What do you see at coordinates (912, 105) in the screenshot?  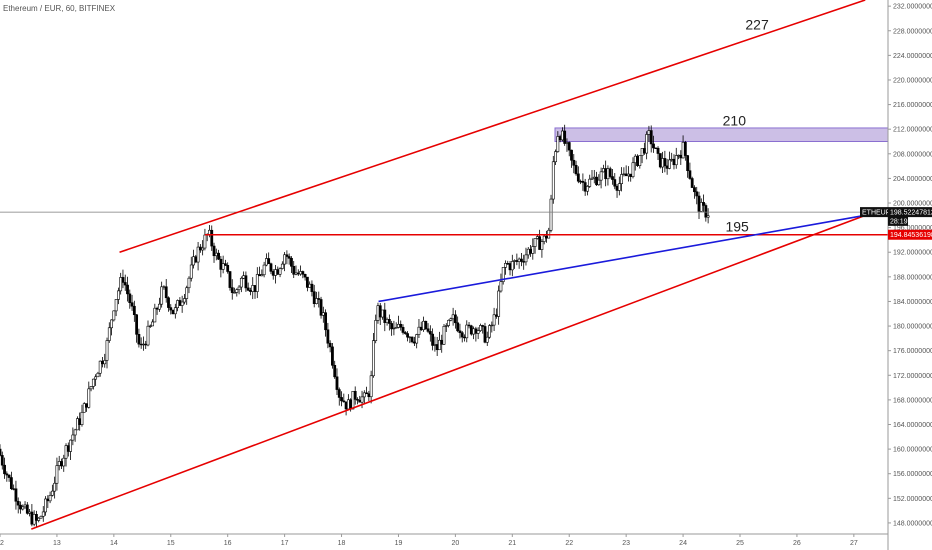 I see `y-tick-label: 216.00000000` at bounding box center [912, 105].